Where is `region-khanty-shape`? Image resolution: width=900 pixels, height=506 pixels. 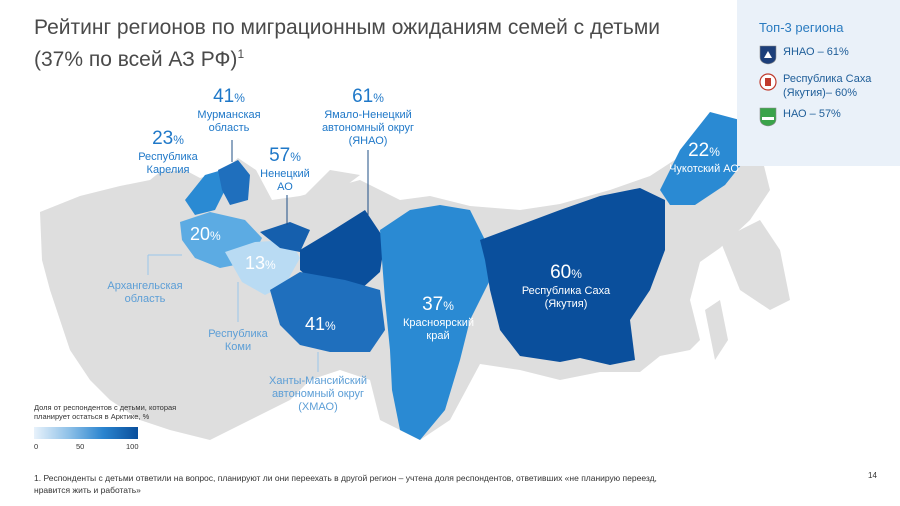
region-khanty-shape is located at coordinates (327, 312).